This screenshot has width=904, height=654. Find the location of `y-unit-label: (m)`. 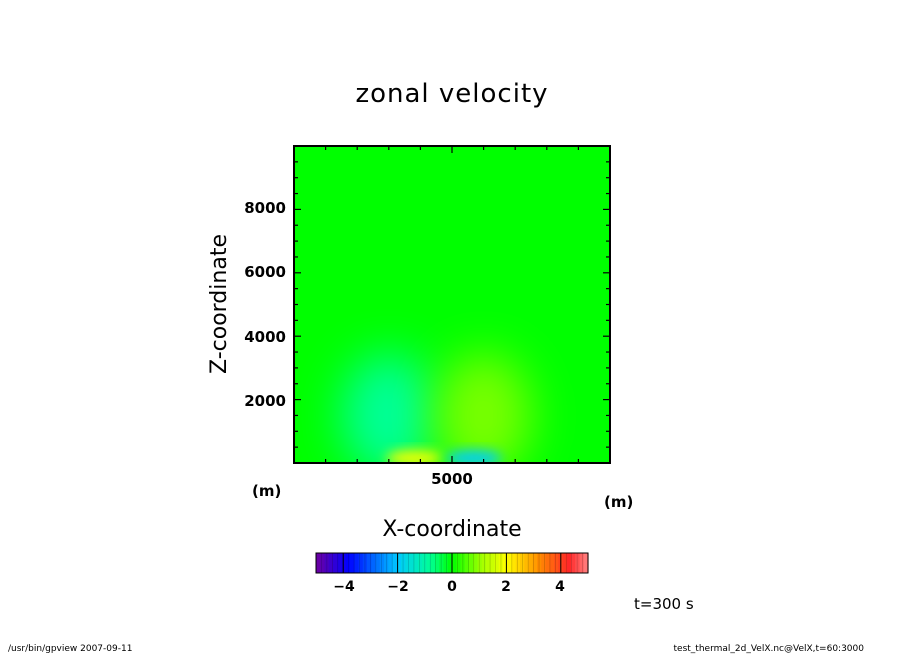

y-unit-label: (m) is located at coordinates (266, 491).